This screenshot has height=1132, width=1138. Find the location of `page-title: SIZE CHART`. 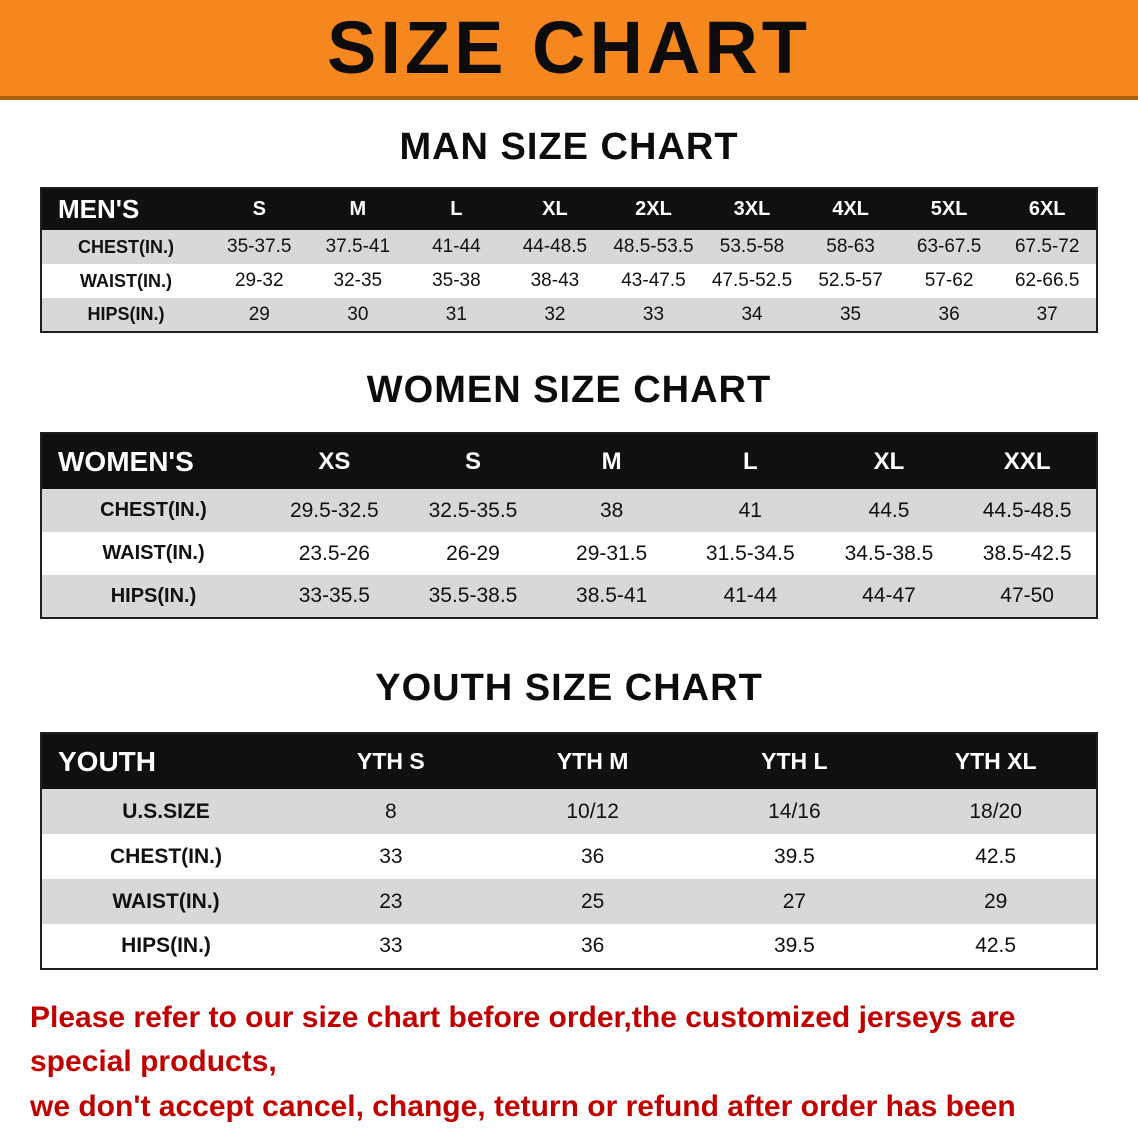

page-title: SIZE CHART is located at coordinates (569, 47).